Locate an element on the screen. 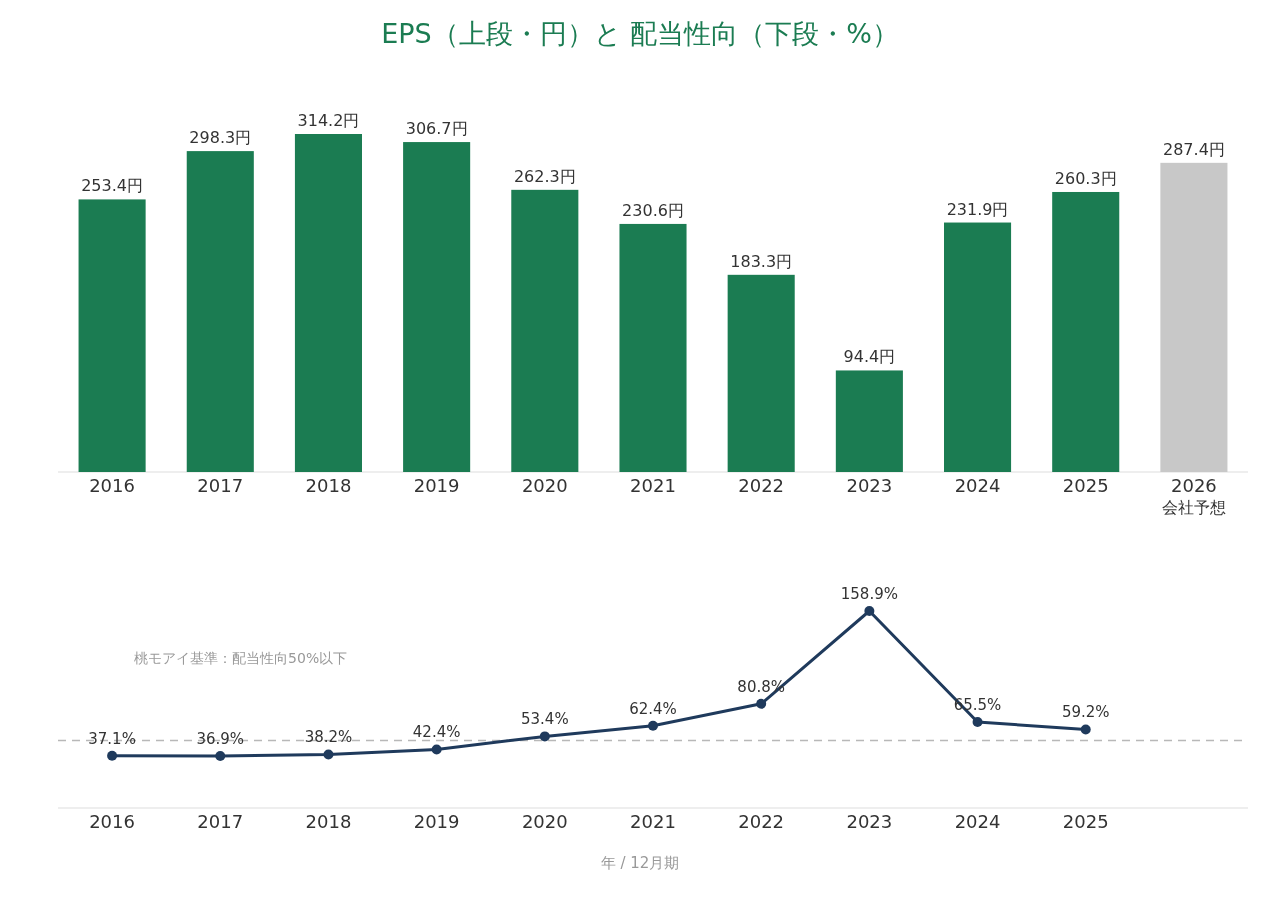  data-label: 53.4% is located at coordinates (544, 719).